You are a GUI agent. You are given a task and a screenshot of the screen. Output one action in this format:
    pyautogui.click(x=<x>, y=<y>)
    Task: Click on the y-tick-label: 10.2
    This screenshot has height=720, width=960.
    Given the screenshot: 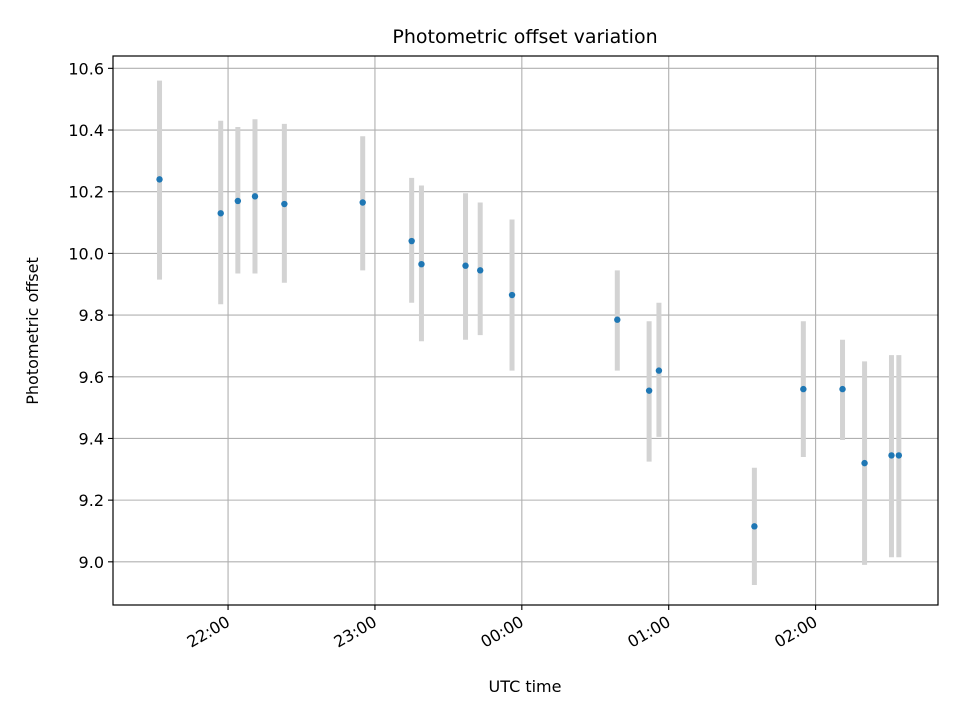 What is the action you would take?
    pyautogui.click(x=86, y=192)
    